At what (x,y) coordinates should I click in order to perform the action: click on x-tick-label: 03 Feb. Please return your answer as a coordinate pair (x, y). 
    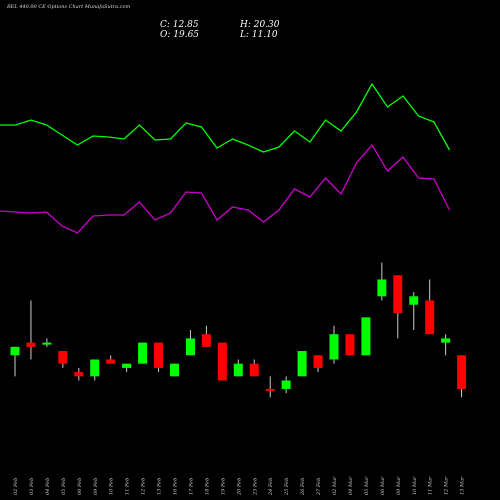
    Looking at the image, I should click on (32, 486).